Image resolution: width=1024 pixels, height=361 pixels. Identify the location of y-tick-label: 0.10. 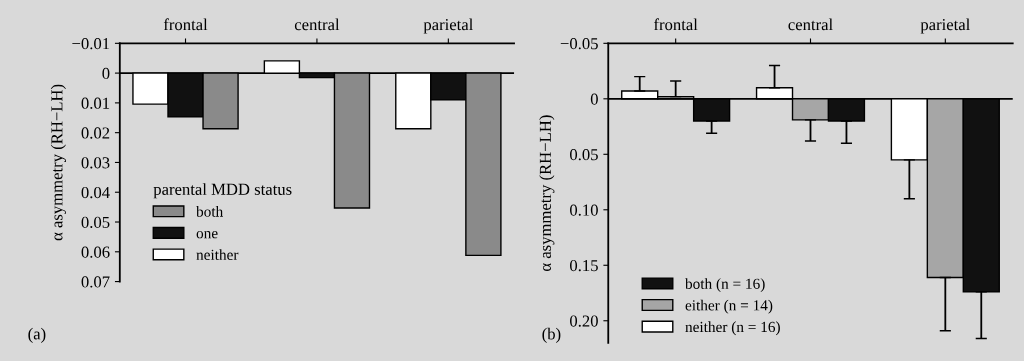
(584, 210).